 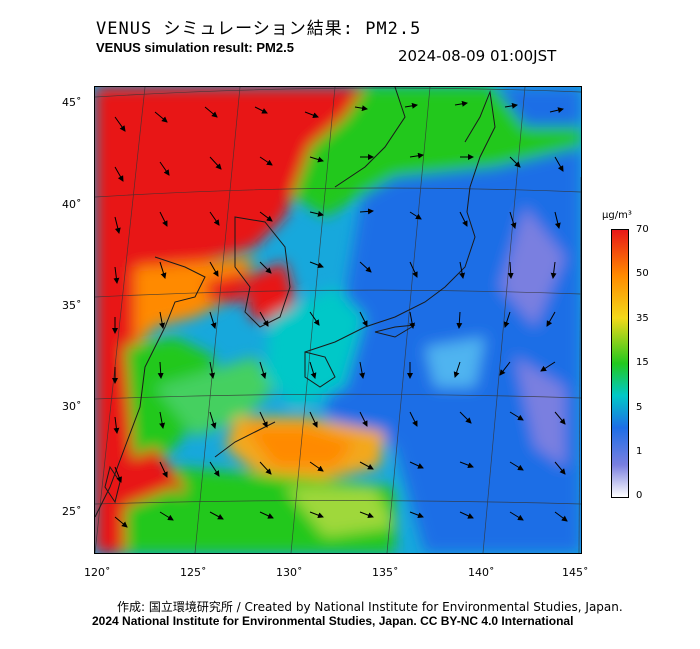 I want to click on lon-label-140: 140˚, so click(x=481, y=572).